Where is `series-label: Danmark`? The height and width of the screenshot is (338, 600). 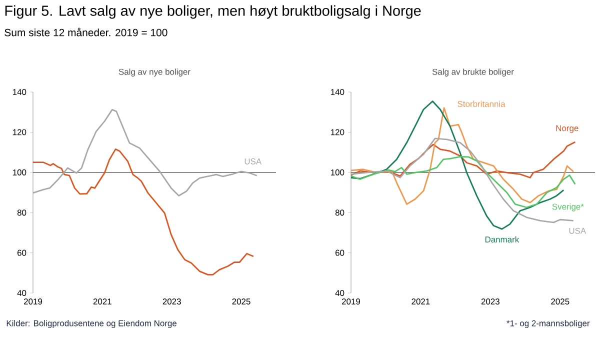 series-label: Danmark is located at coordinates (502, 239).